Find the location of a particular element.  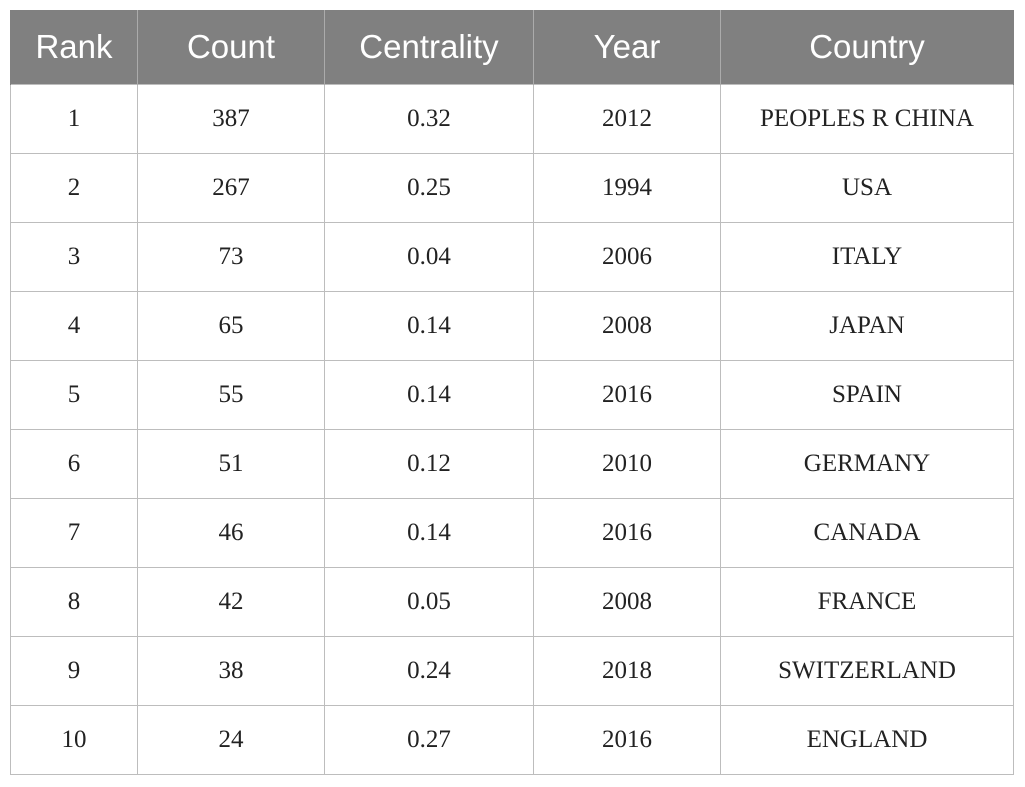

table-row: 9 38 0.24 2018 SWITZERLAND is located at coordinates (512, 671).